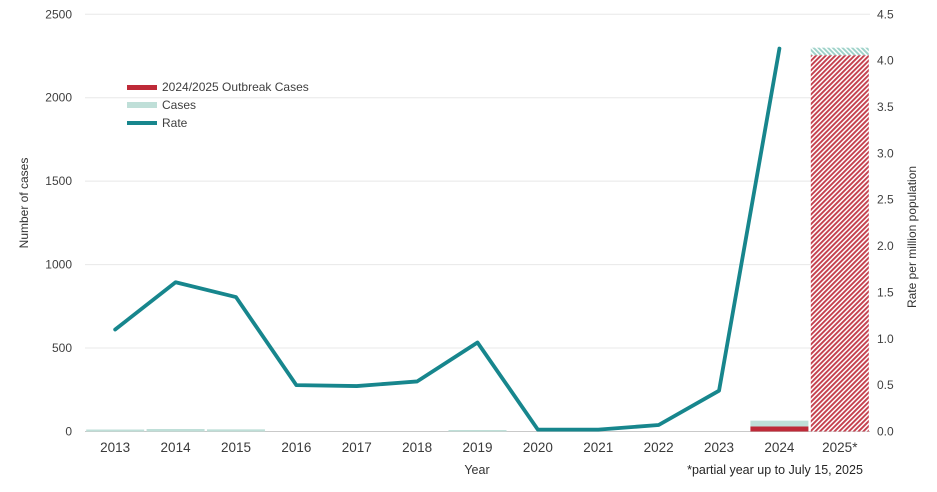 This screenshot has width=937, height=492. Describe the element at coordinates (885, 339) in the screenshot. I see `y-right-tick-label: 1.0` at that location.